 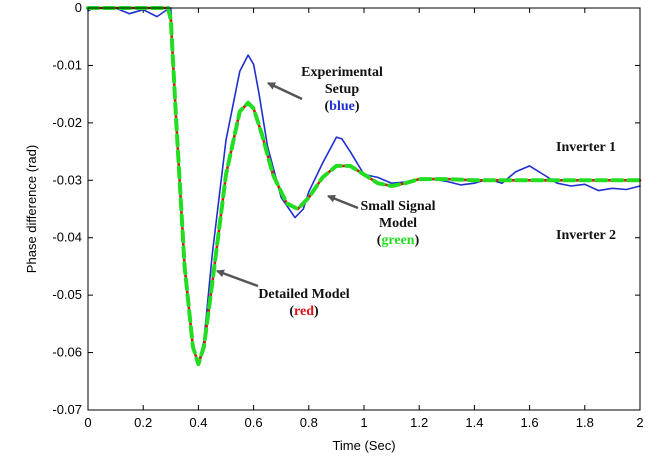 What do you see at coordinates (586, 147) in the screenshot?
I see `label-inverter-1: Inverter 1` at bounding box center [586, 147].